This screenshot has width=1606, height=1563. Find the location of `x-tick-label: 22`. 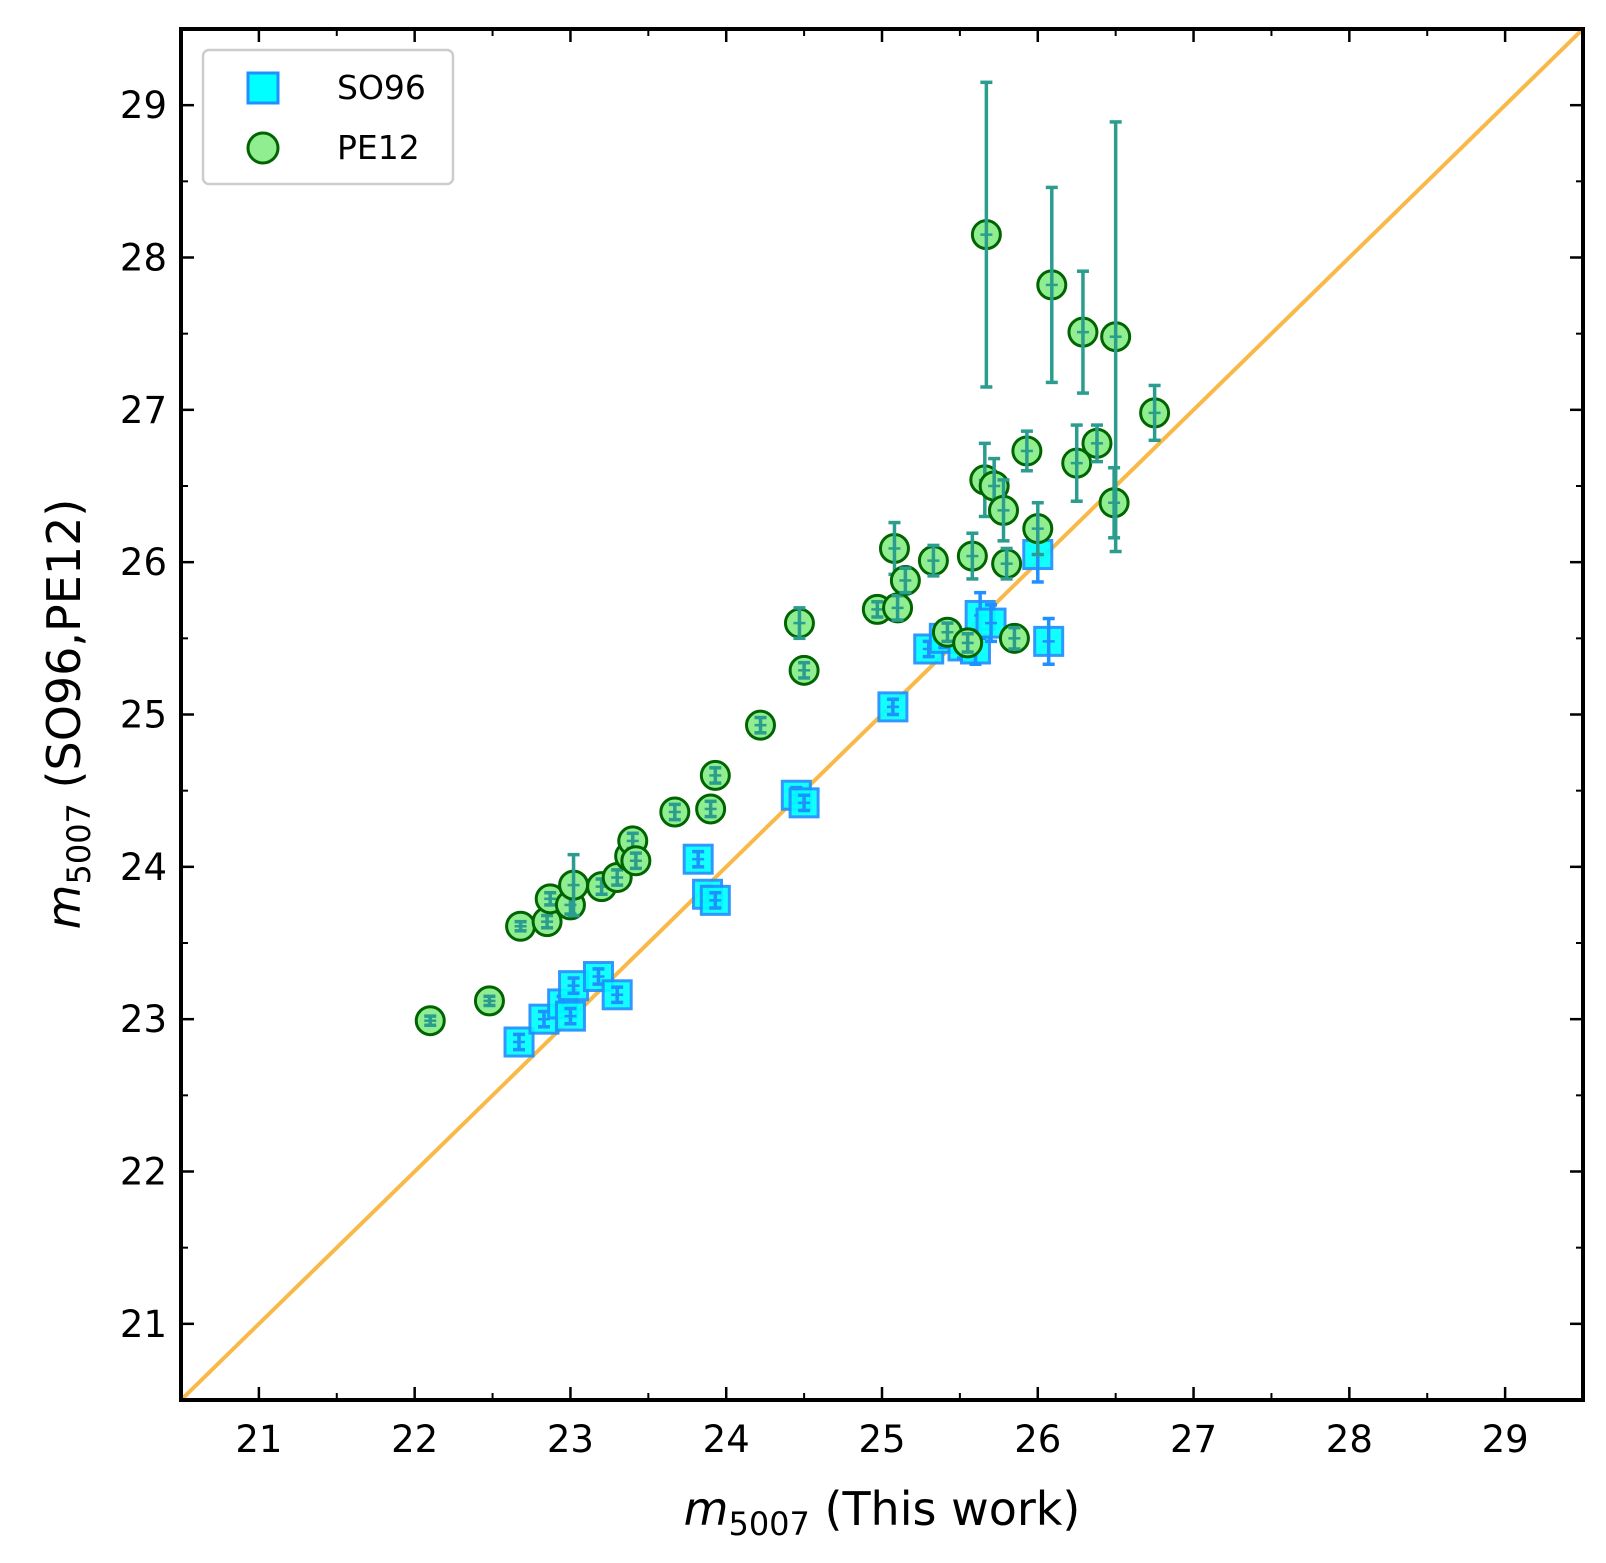

x-tick-label: 22 is located at coordinates (414, 1439).